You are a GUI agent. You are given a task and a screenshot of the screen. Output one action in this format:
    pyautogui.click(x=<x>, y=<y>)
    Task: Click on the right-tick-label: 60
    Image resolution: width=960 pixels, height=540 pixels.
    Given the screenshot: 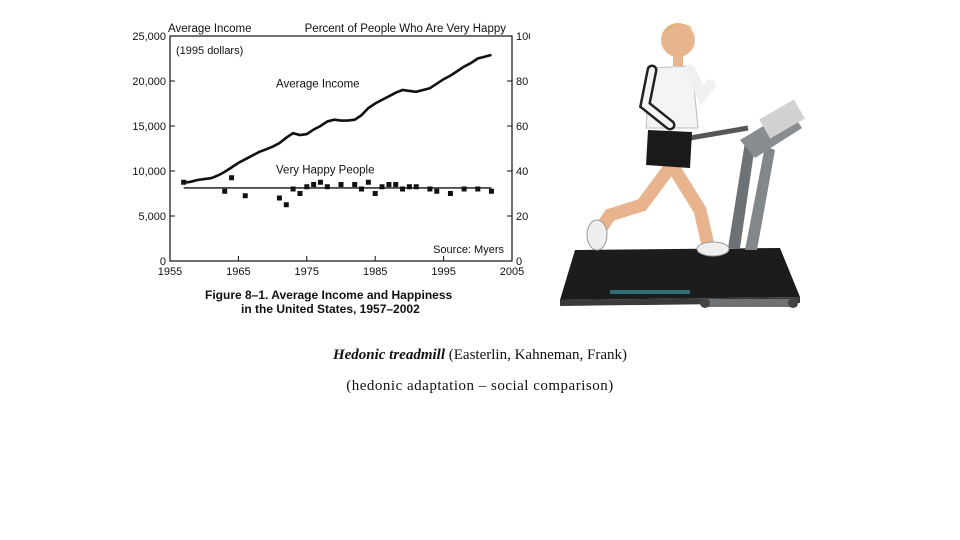 What is the action you would take?
    pyautogui.click(x=522, y=127)
    